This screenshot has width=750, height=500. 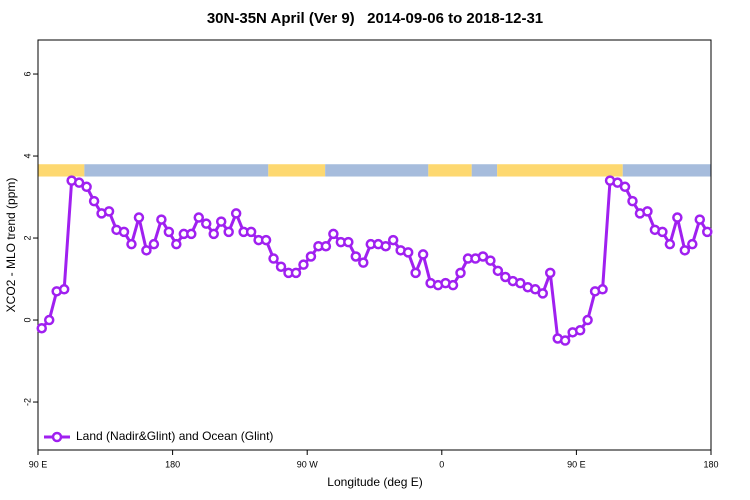 What do you see at coordinates (441, 464) in the screenshot?
I see `x-tick-label: 0` at bounding box center [441, 464].